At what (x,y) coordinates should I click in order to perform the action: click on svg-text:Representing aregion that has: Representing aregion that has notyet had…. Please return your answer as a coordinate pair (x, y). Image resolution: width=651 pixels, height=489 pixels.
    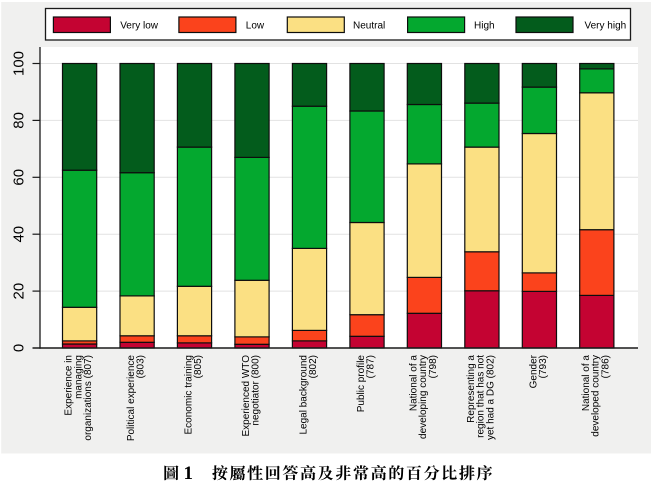
    Looking at the image, I should click on (481, 397).